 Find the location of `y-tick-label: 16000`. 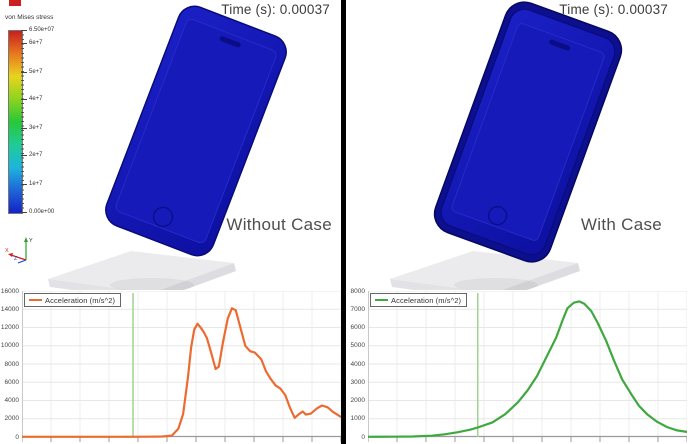

y-tick-label: 16000 is located at coordinates (9, 291).